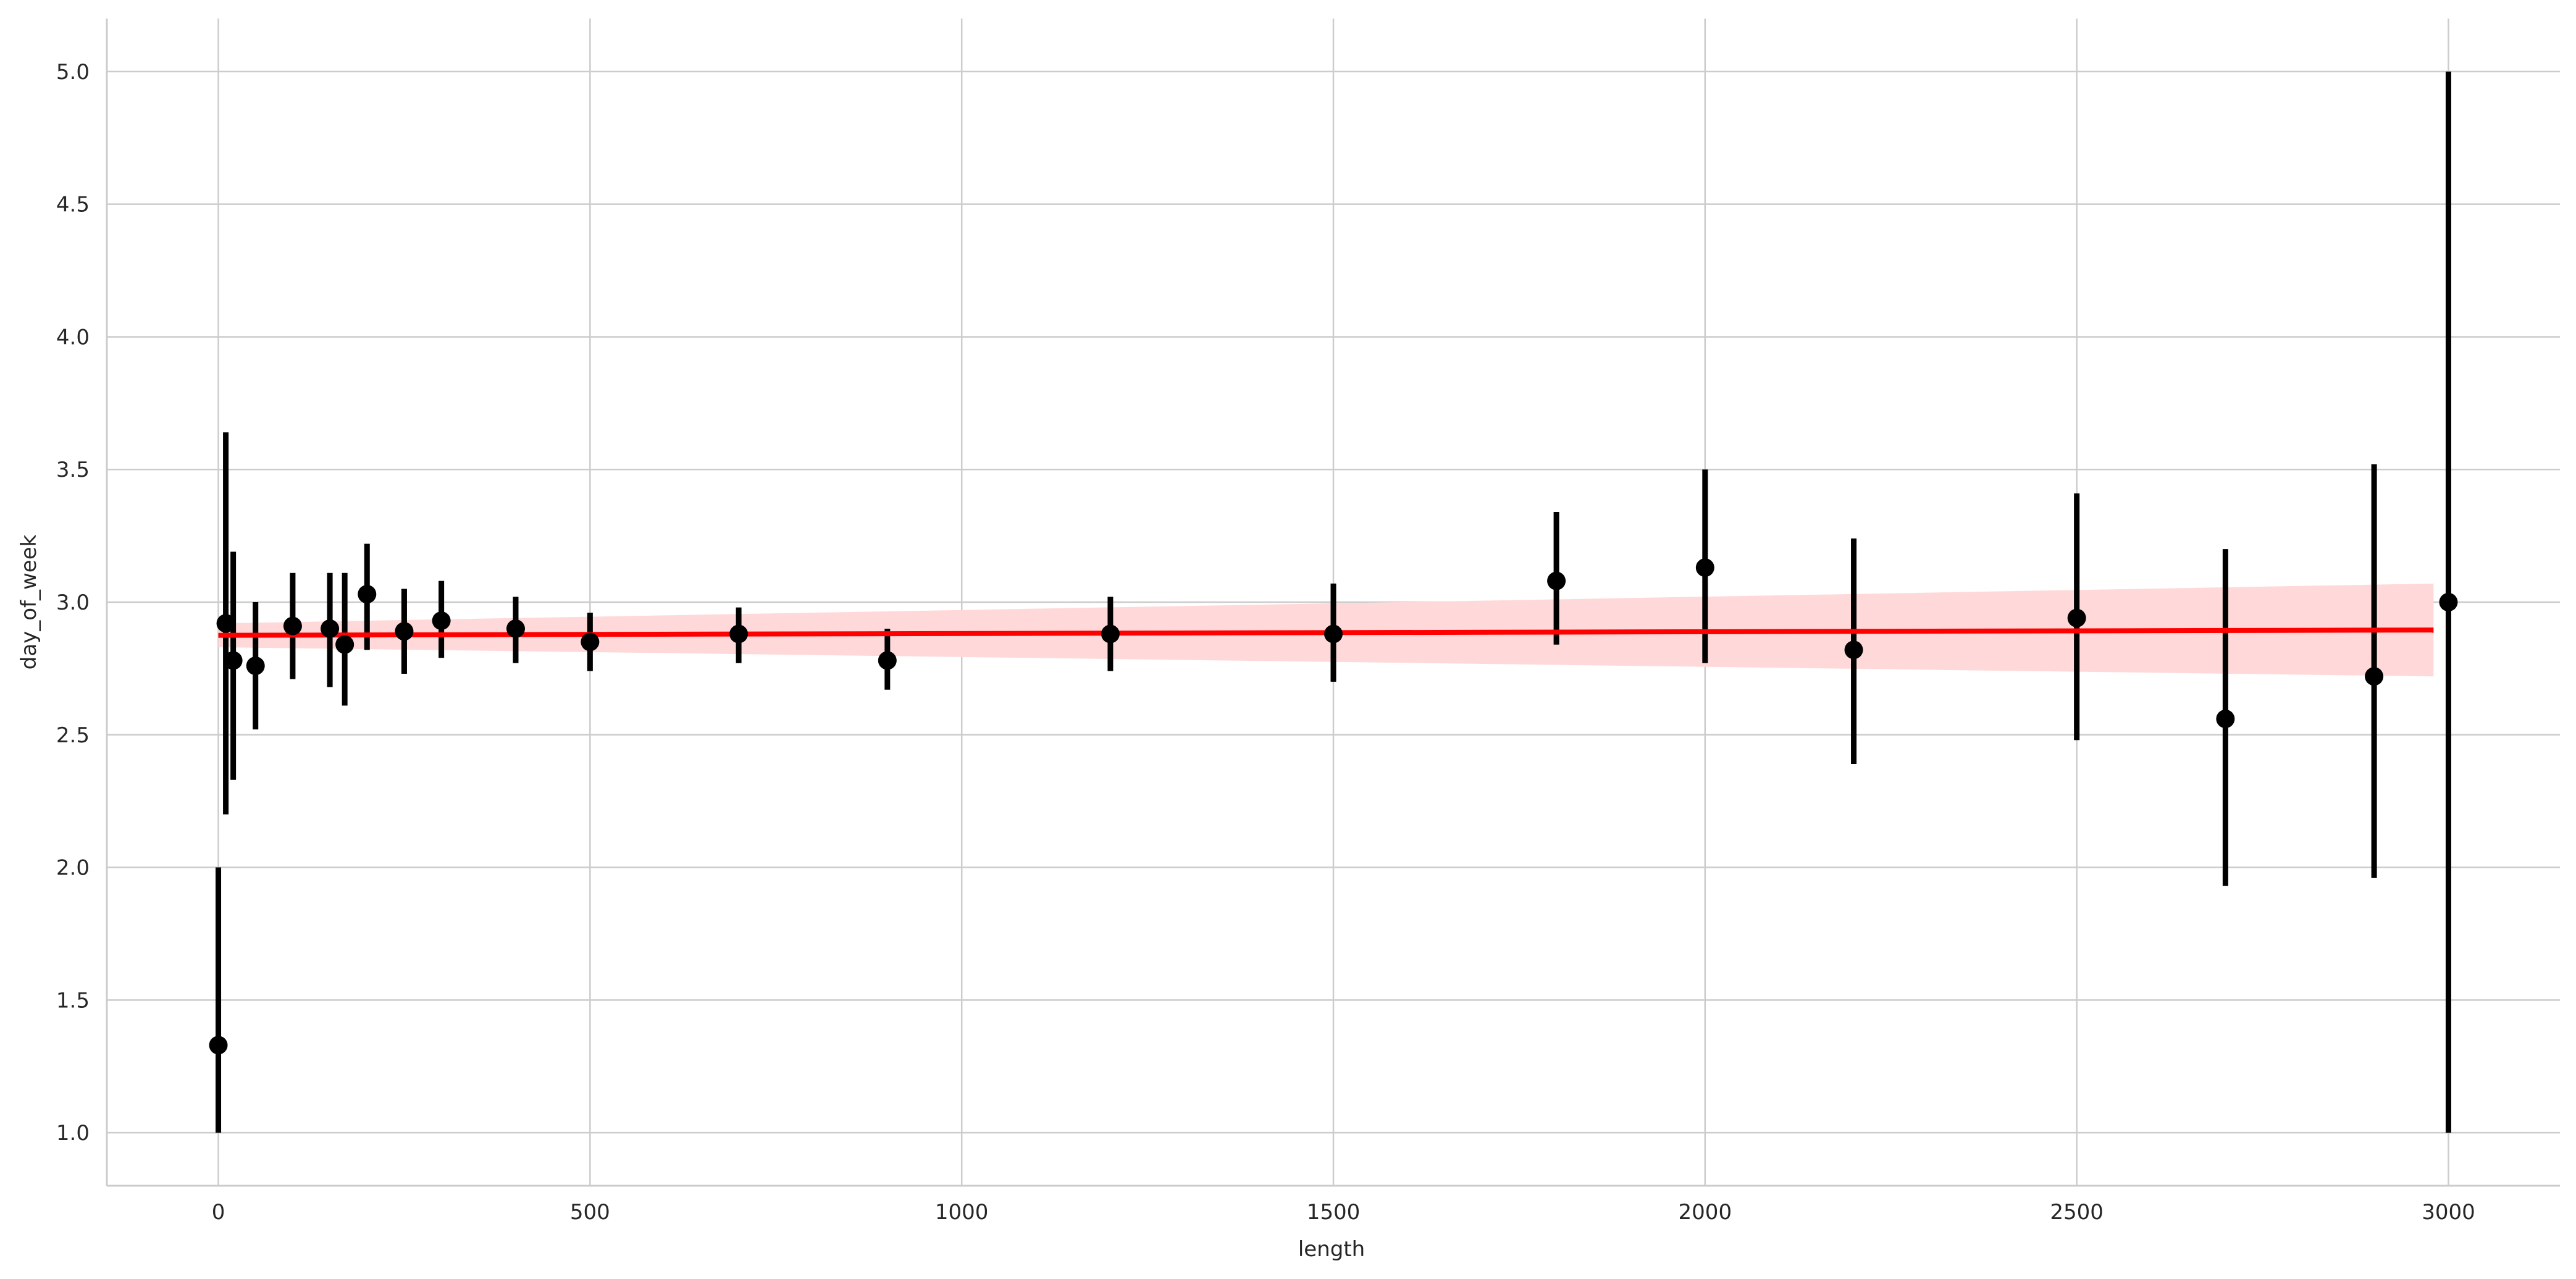 Image resolution: width=2576 pixels, height=1279 pixels. I want to click on y-tick-label: 2.5, so click(73, 736).